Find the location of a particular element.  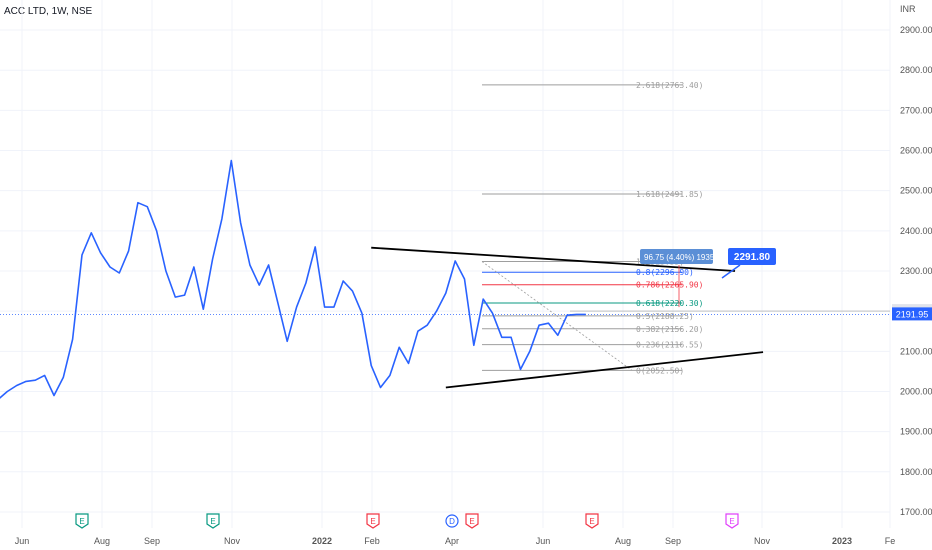

price-badges: 2200.152191.95 is located at coordinates (912, 312).